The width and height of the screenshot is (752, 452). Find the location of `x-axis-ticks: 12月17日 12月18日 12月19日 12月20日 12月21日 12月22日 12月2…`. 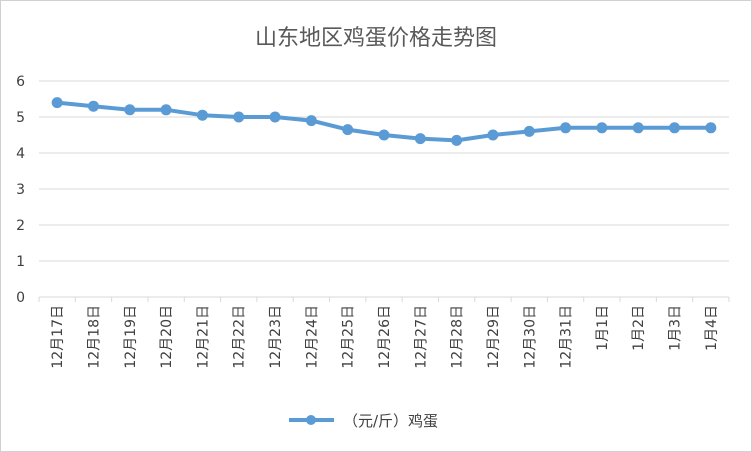

x-axis-ticks: 12月17日 12月18日 12月19日 12月20日 12月21日 12月22日 12月2… is located at coordinates (384, 333).